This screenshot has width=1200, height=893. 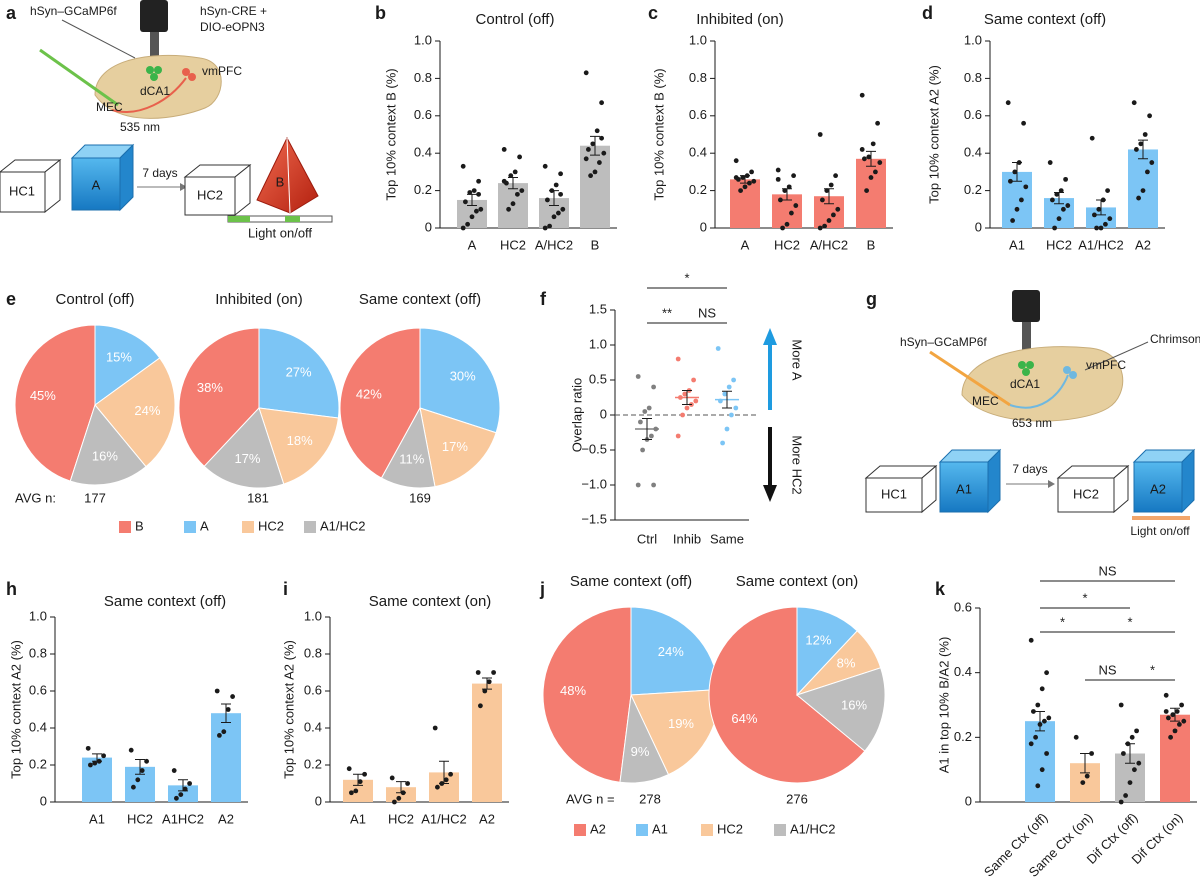 What do you see at coordinates (119, 356) in the screenshot?
I see `slice-label: 15%` at bounding box center [119, 356].